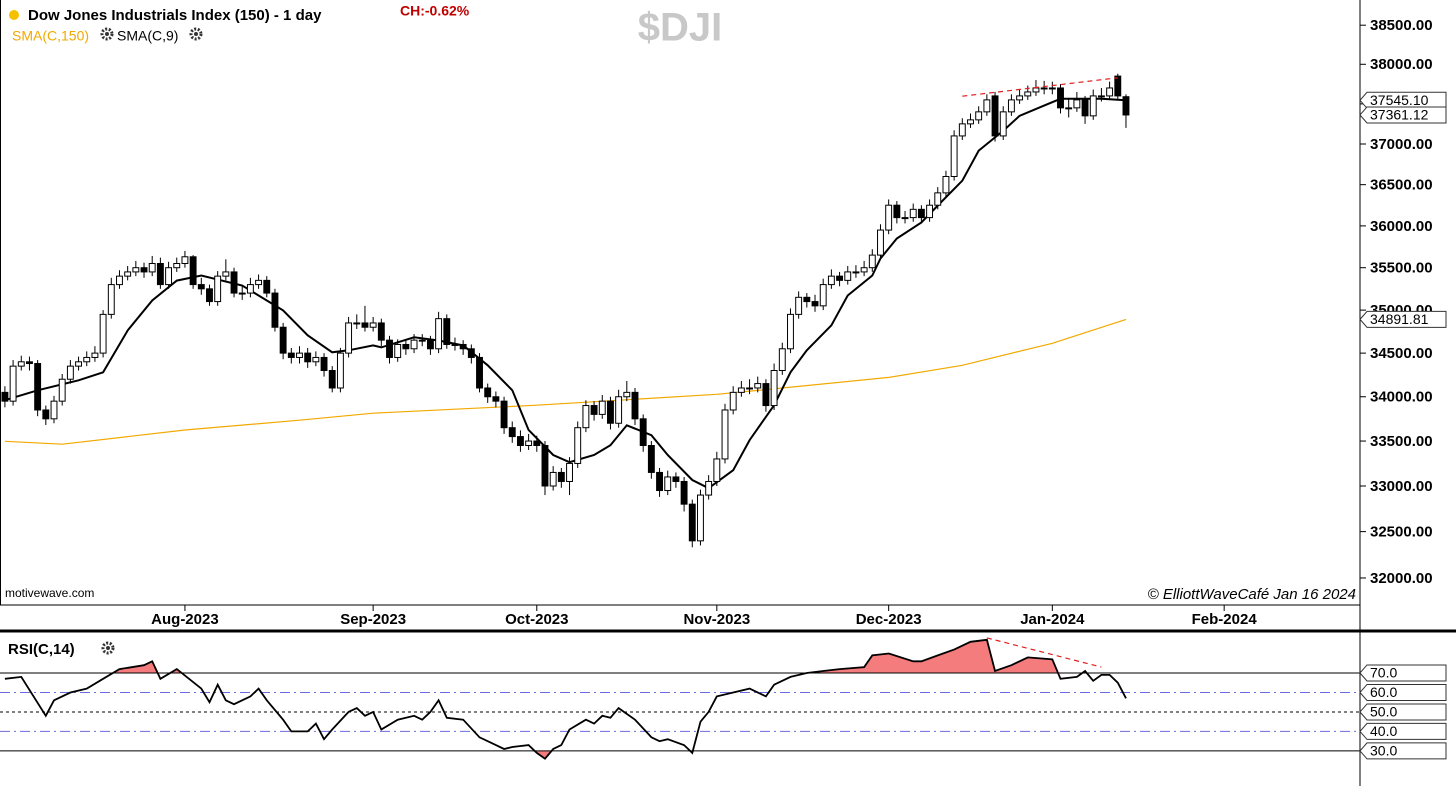 The height and width of the screenshot is (786, 1456). I want to click on legend-entry: SMA(C,150), so click(50, 36).